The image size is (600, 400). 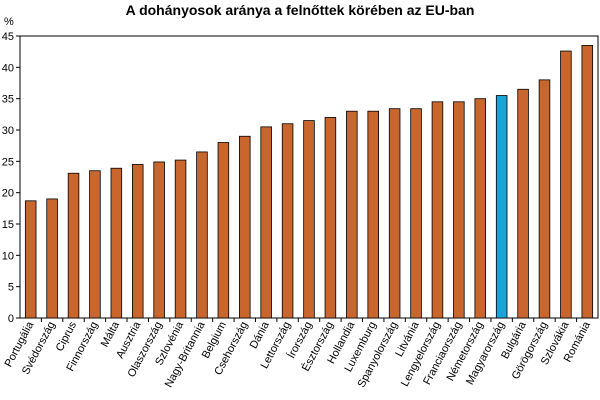 What do you see at coordinates (8, 131) in the screenshot?
I see `y-tick-label: 30` at bounding box center [8, 131].